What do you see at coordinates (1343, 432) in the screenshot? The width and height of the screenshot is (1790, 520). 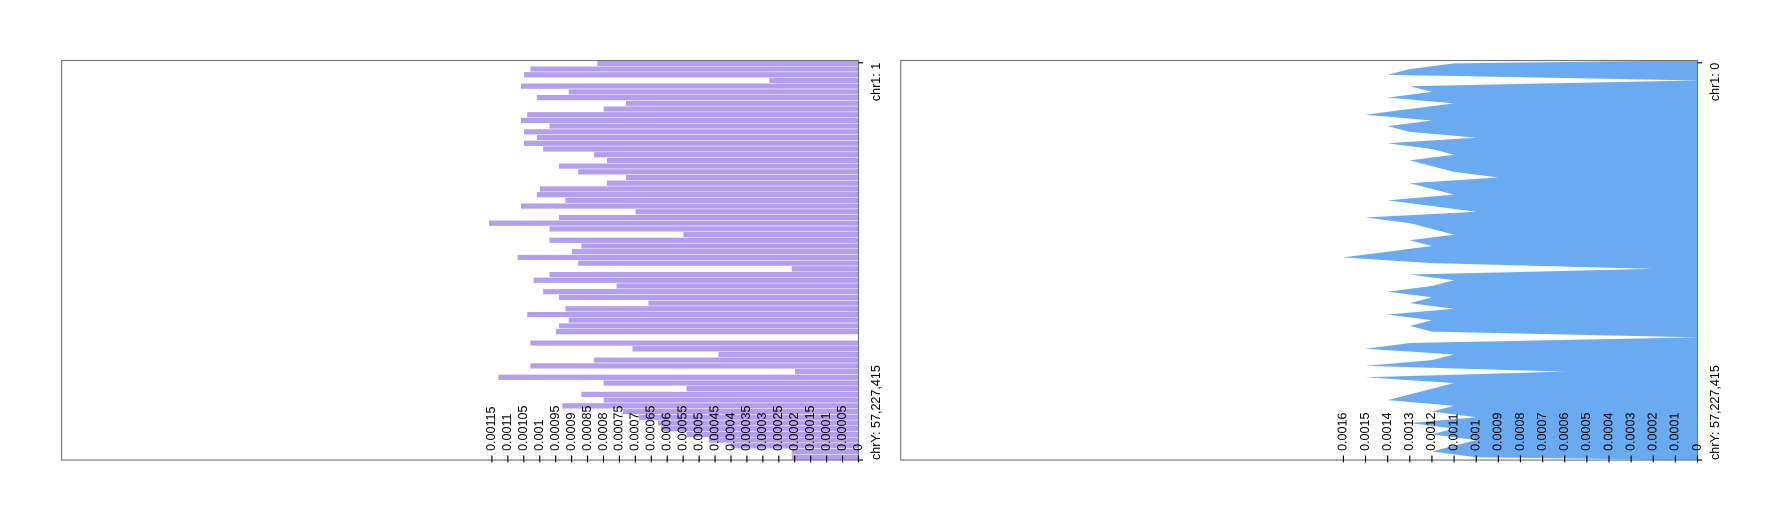 I see `x-tick-label: 0.0016` at bounding box center [1343, 432].